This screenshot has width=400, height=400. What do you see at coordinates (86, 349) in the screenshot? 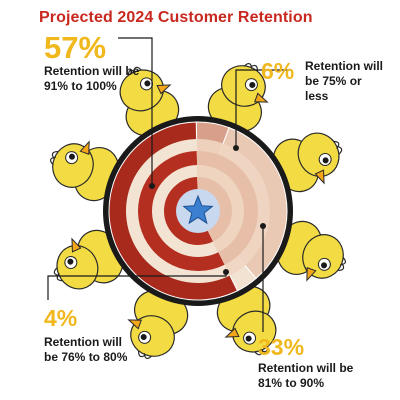
I see `slice-label-76-80: Retention will be 76% to 80%` at bounding box center [86, 349].